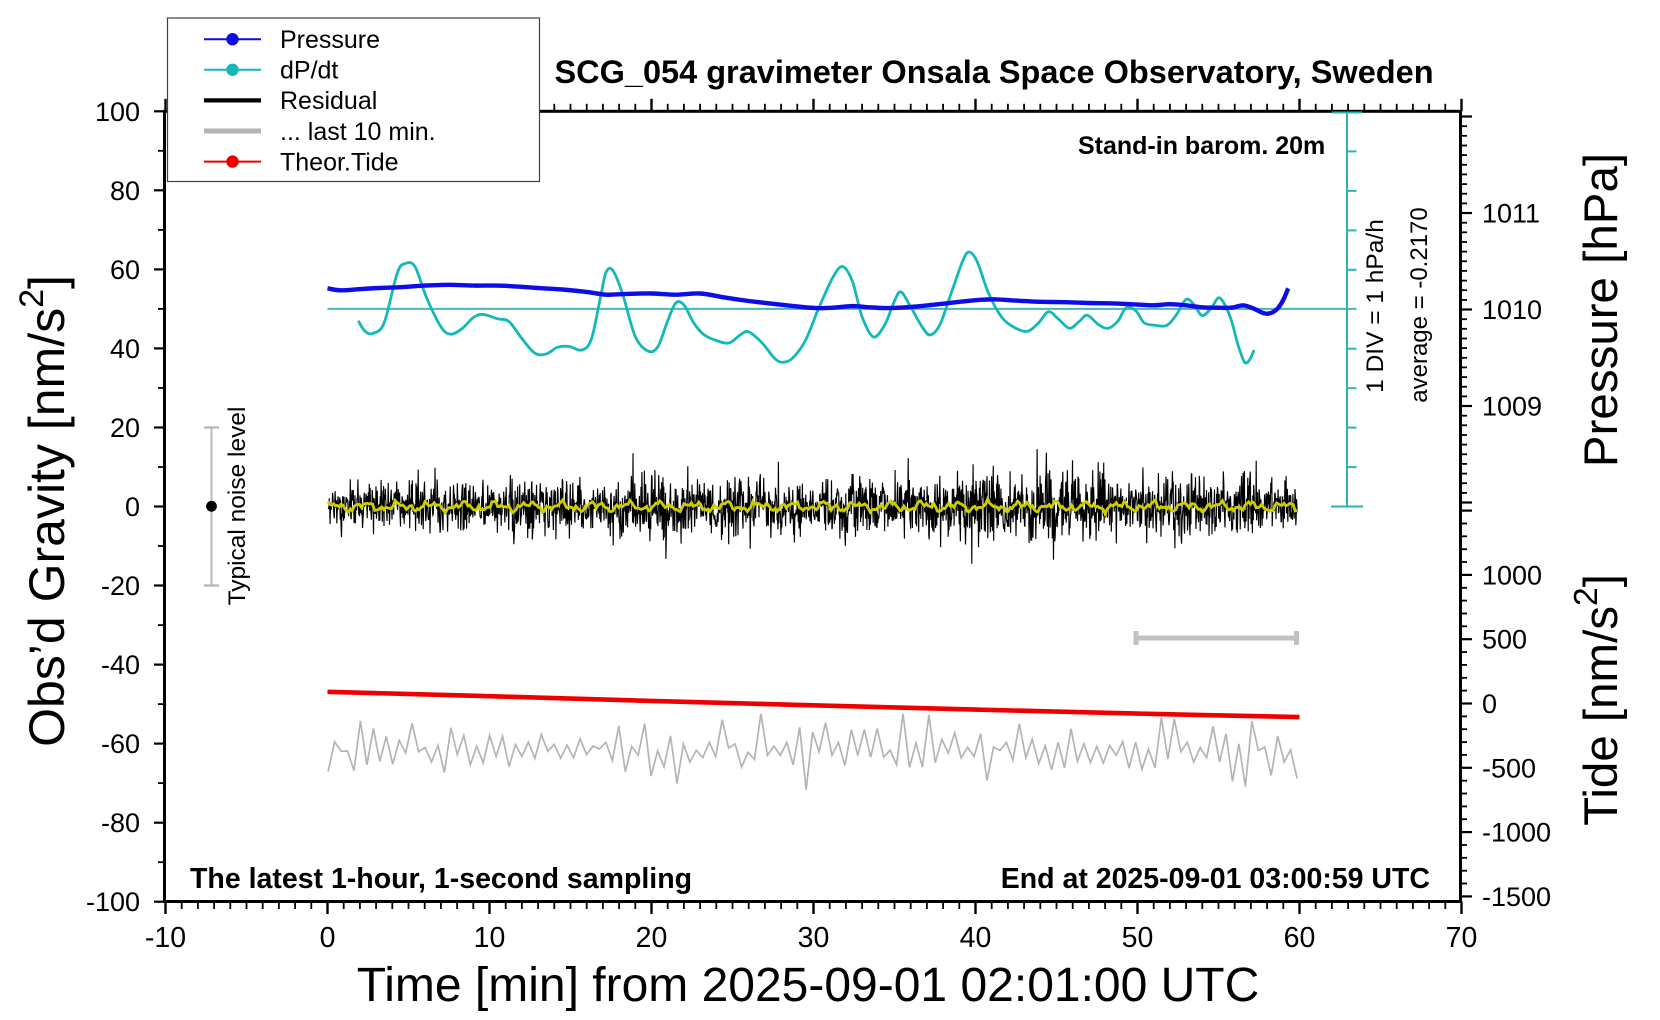 The height and width of the screenshot is (1020, 1660). I want to click on svg-text: 80, so click(125, 191).